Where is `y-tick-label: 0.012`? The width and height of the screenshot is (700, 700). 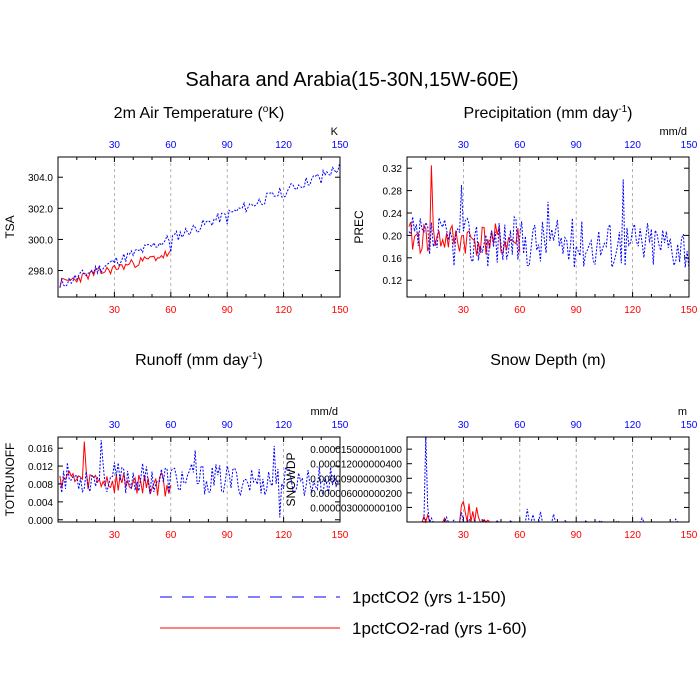 y-tick-label: 0.012 is located at coordinates (40, 467).